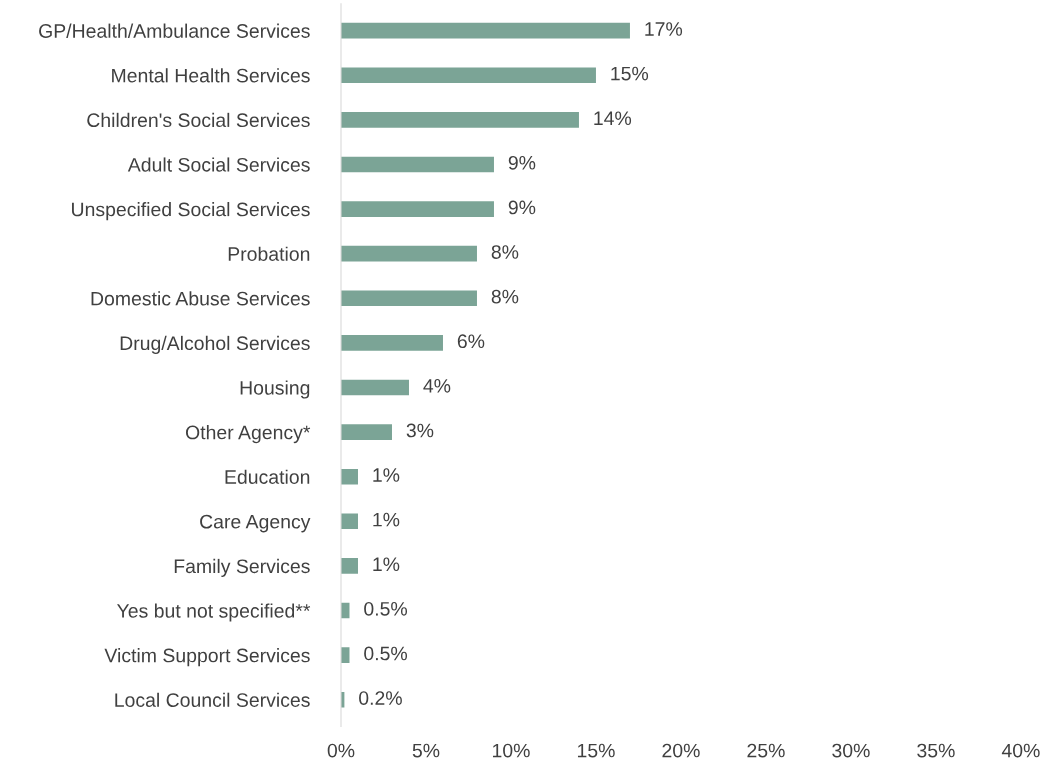 Image resolution: width=1046 pixels, height=777 pixels. Describe the element at coordinates (341, 750) in the screenshot. I see `x-tick-label: 0%` at that location.